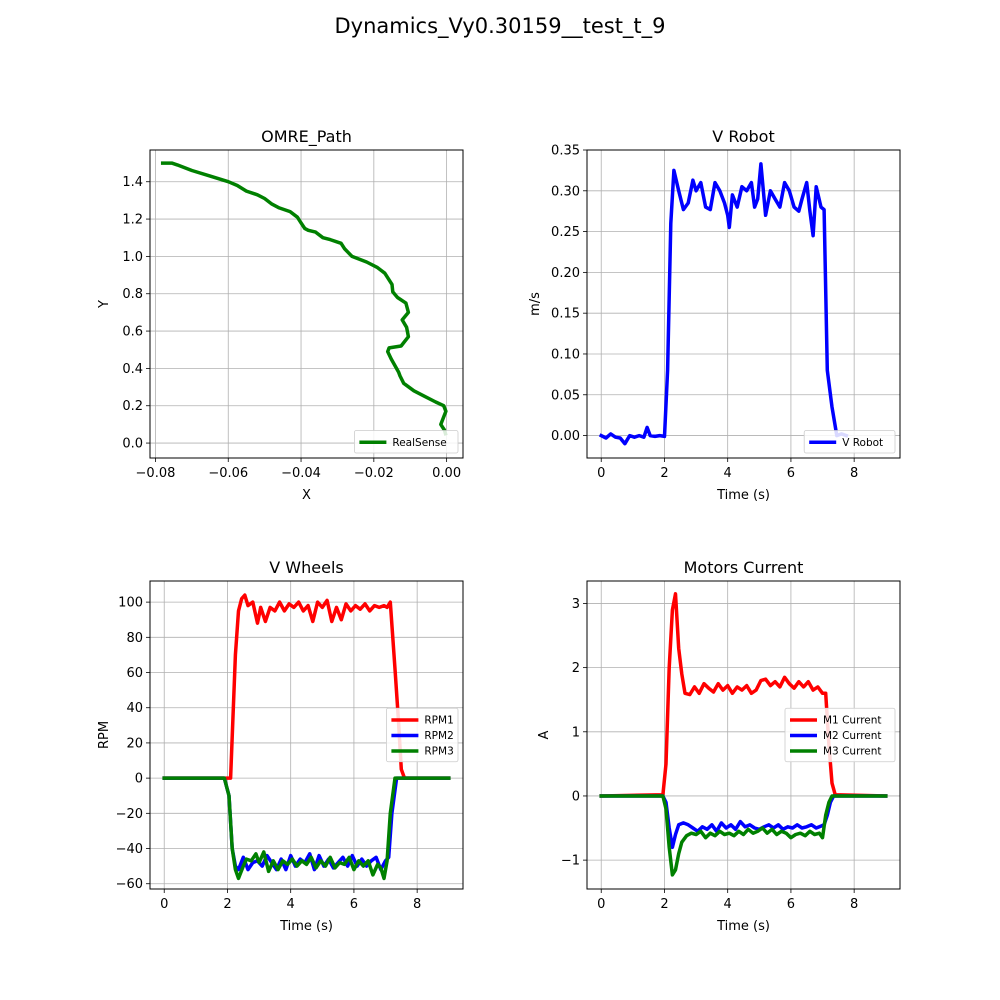 This screenshot has height=1000, width=1000. Describe the element at coordinates (500, 26) in the screenshot. I see `figure-title: Dynamics_Vy0.30159__test_t_9` at that location.